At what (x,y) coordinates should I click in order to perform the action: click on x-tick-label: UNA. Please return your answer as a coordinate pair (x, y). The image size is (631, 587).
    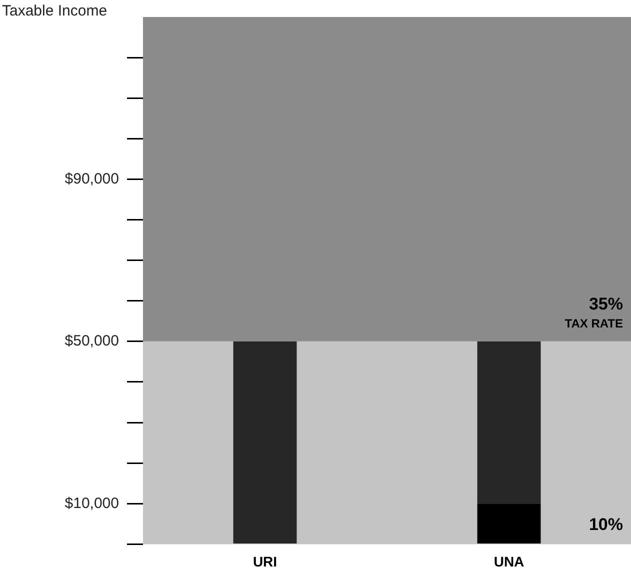
    Looking at the image, I should click on (509, 561).